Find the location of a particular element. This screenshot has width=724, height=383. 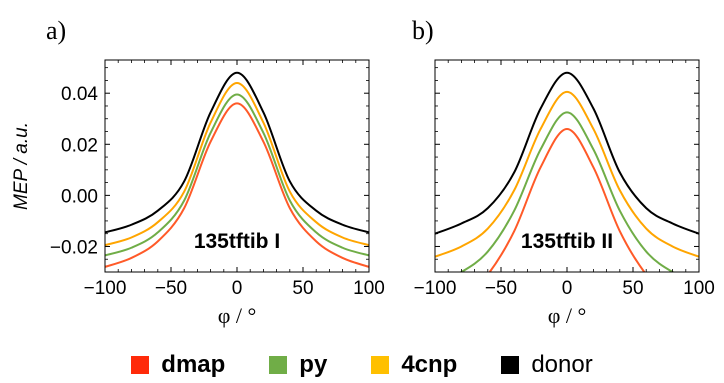

y-tick-label: 0.04 is located at coordinates (79, 94).